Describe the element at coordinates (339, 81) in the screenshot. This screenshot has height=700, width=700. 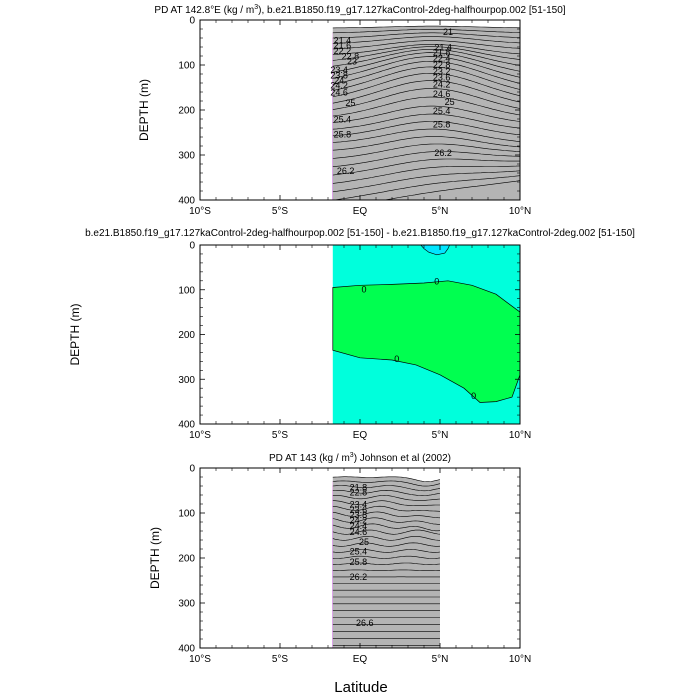
I see `contour-label: 24` at that location.